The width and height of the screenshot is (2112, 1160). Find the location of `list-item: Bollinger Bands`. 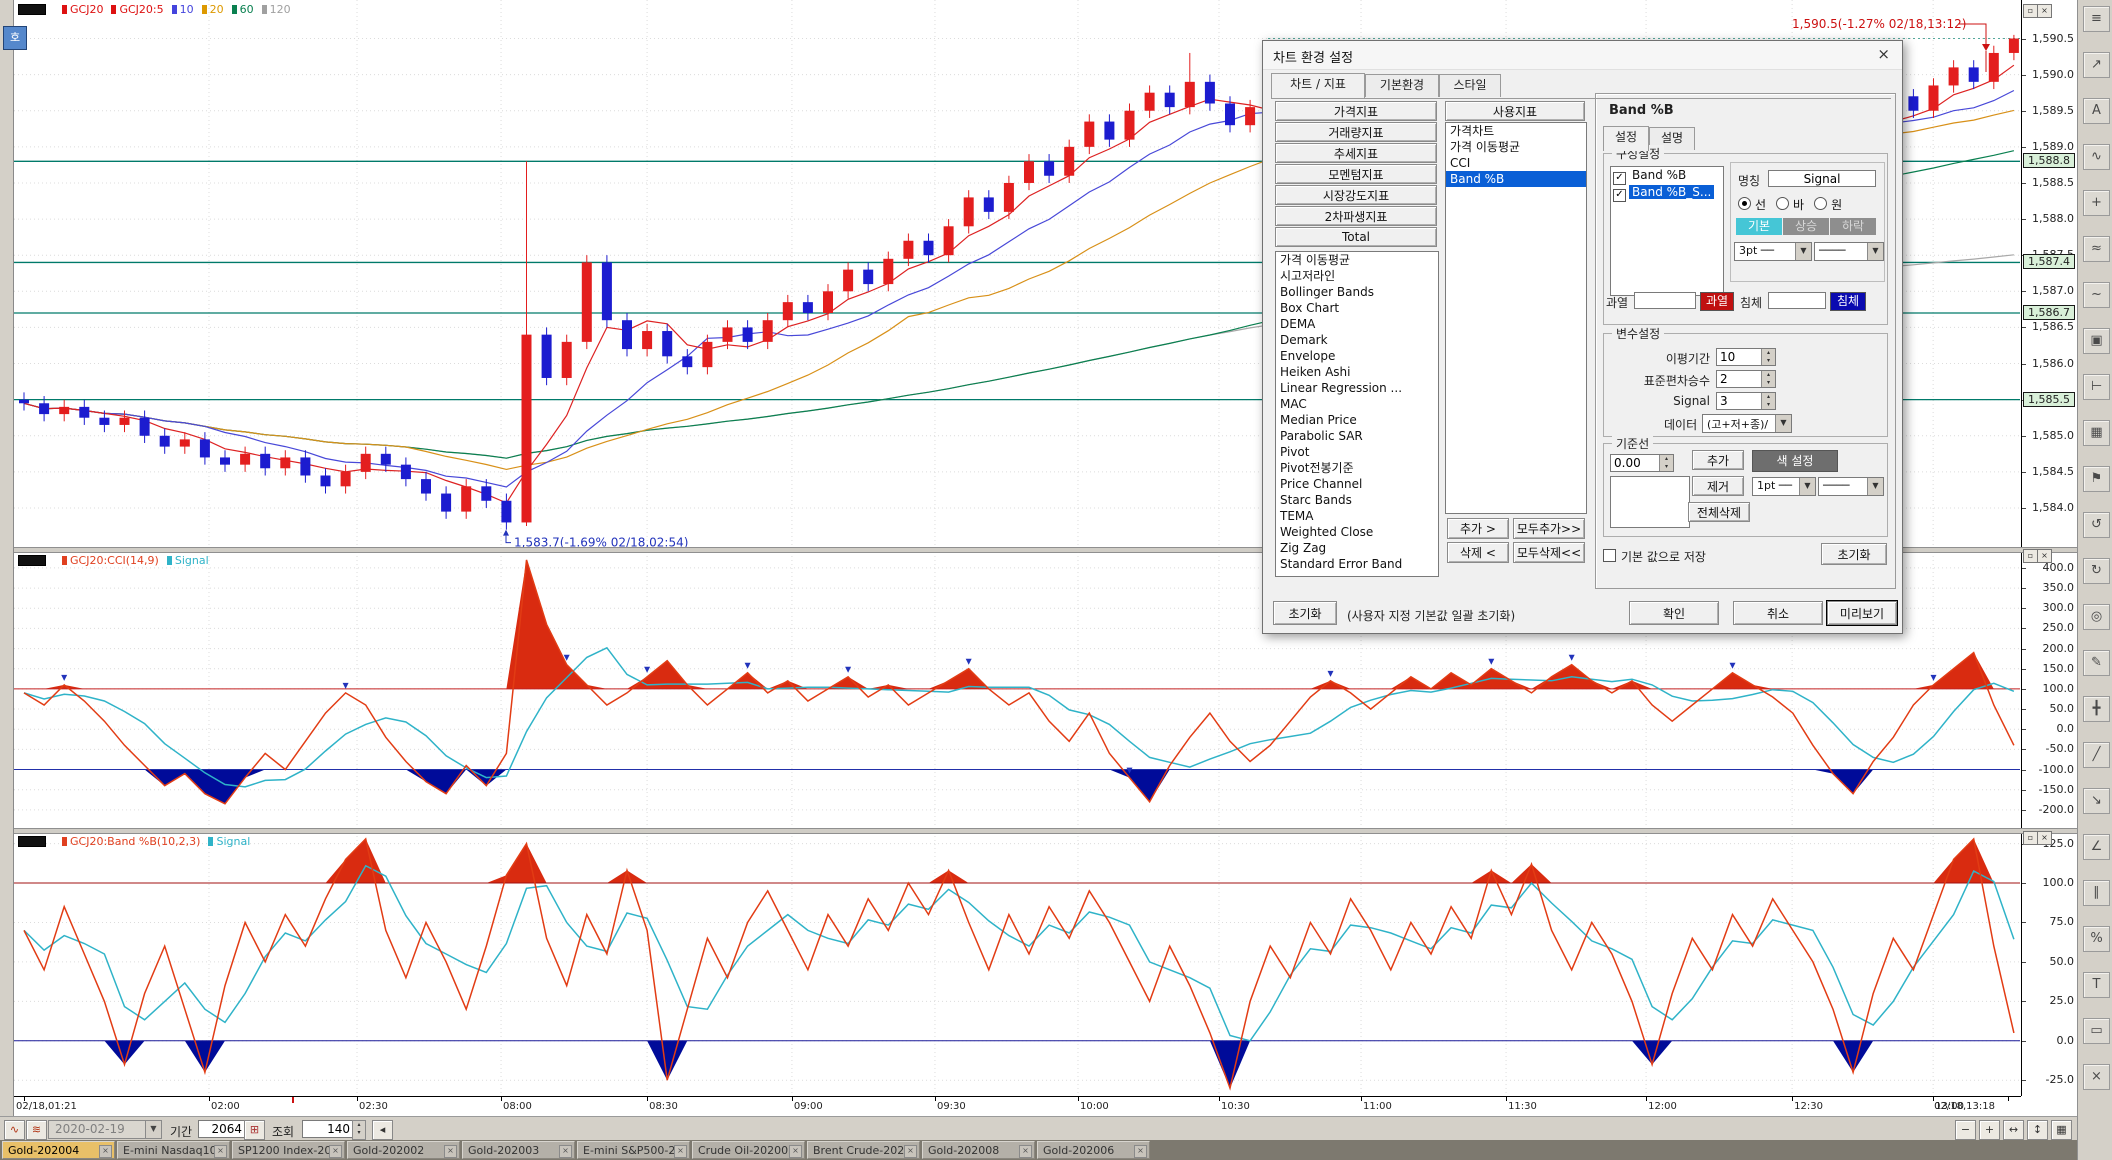

list-item: Bollinger Bands is located at coordinates (1327, 292).